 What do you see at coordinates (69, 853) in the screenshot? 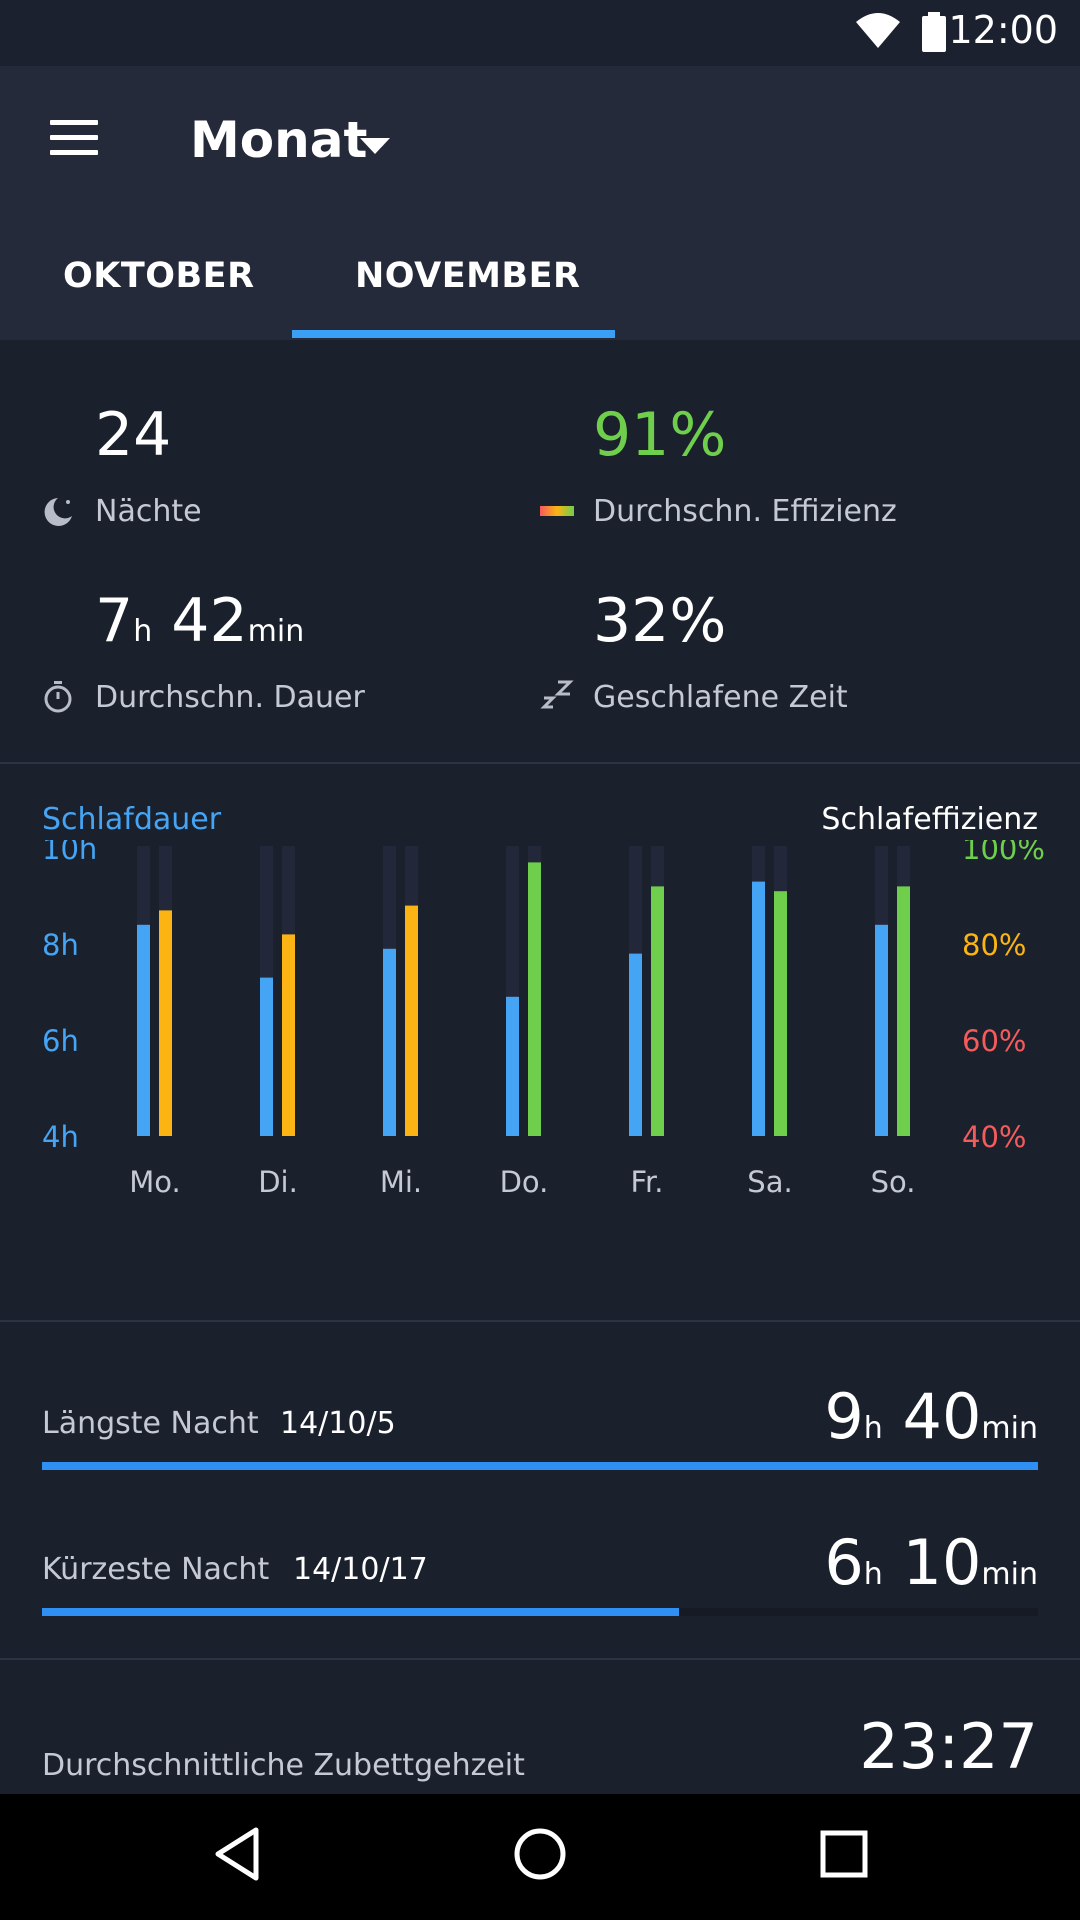
I see `y-left-tick-label: 10h` at bounding box center [69, 853].